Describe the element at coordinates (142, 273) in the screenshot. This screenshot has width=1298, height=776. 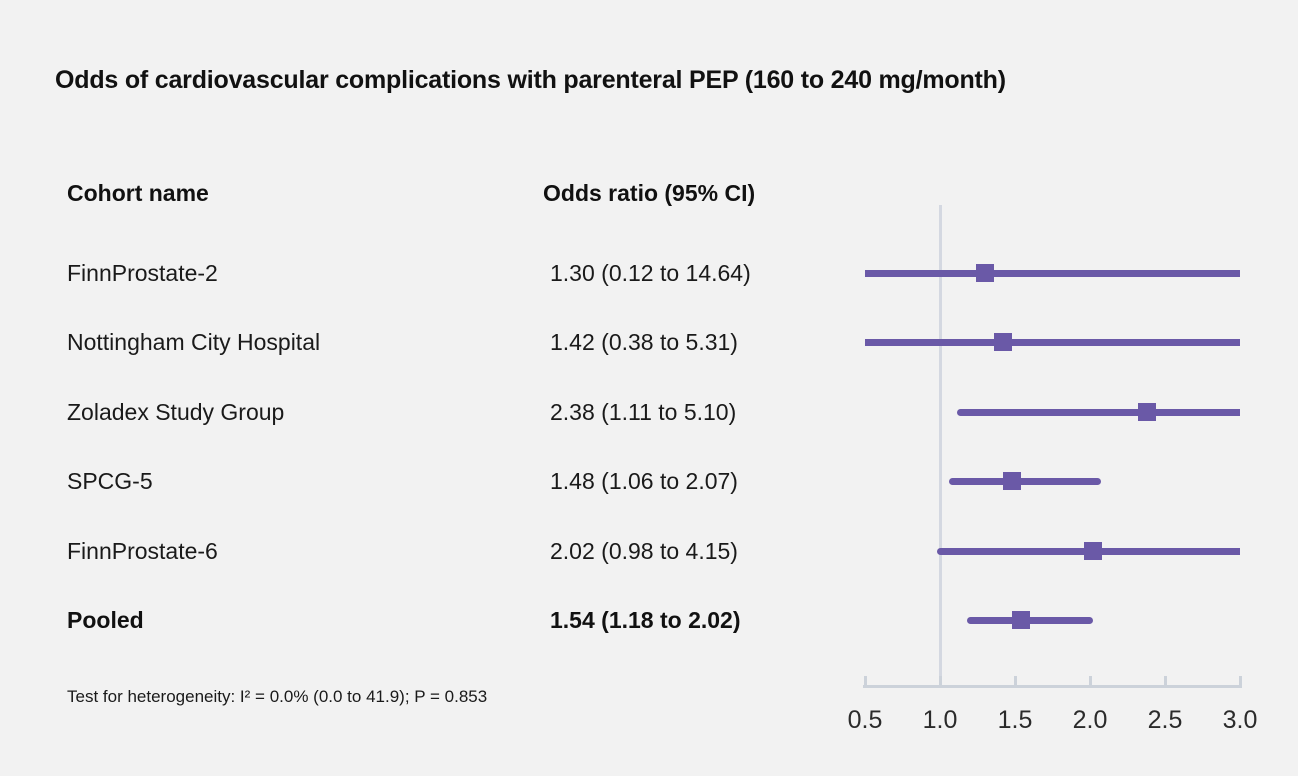
I see `cohort-name: FinnProstate-2` at that location.